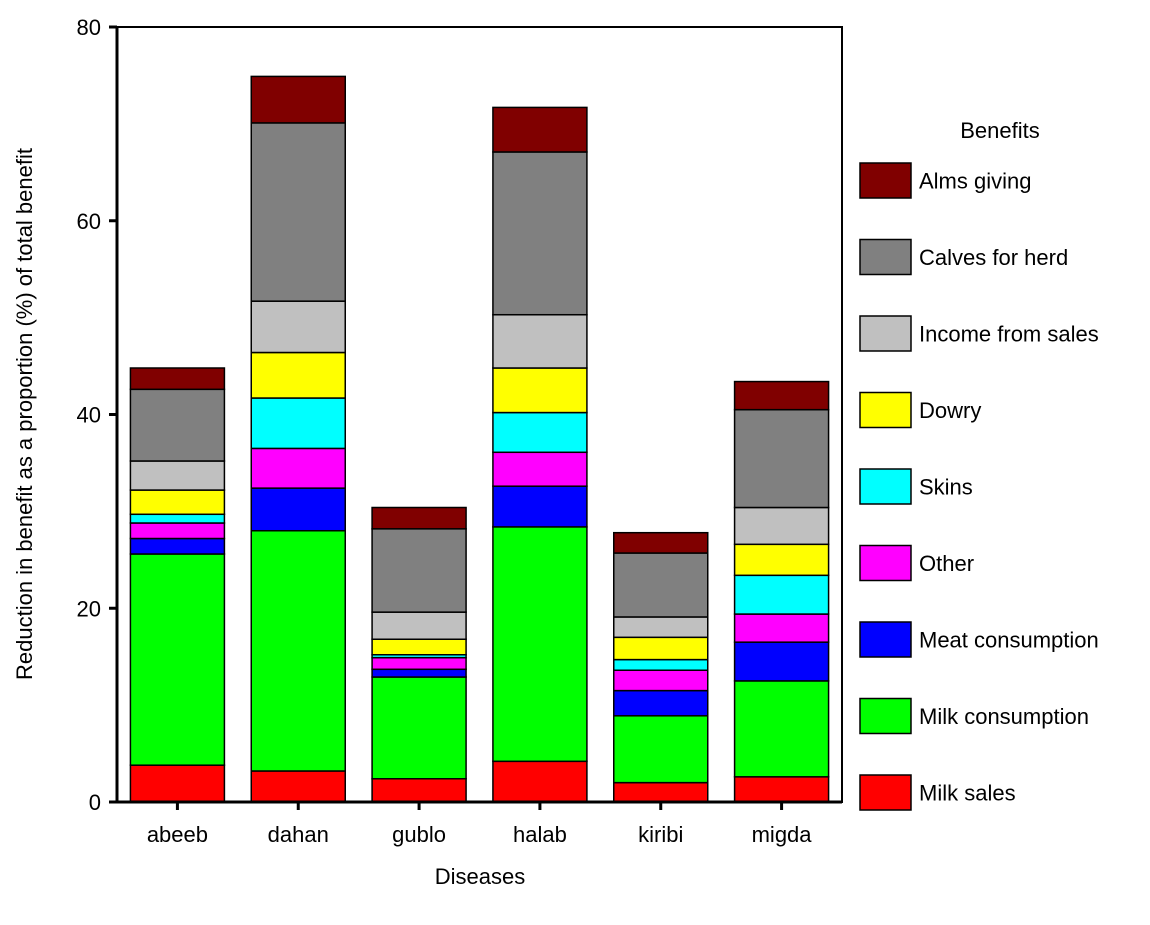  Describe the element at coordinates (298, 468) in the screenshot. I see `bar-dahan-other` at that location.